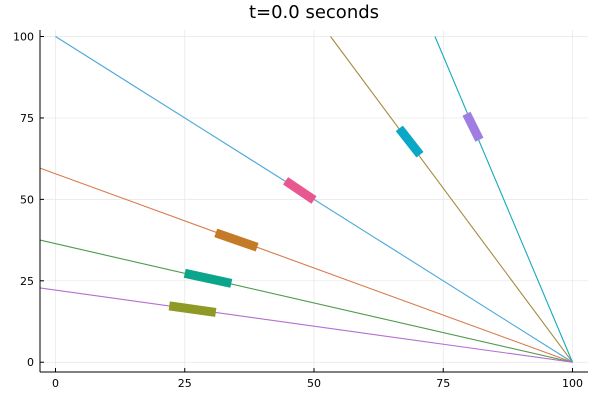 This screenshot has height=400, width=600. Describe the element at coordinates (23, 37) in the screenshot. I see `y-tick-label: 100` at that location.